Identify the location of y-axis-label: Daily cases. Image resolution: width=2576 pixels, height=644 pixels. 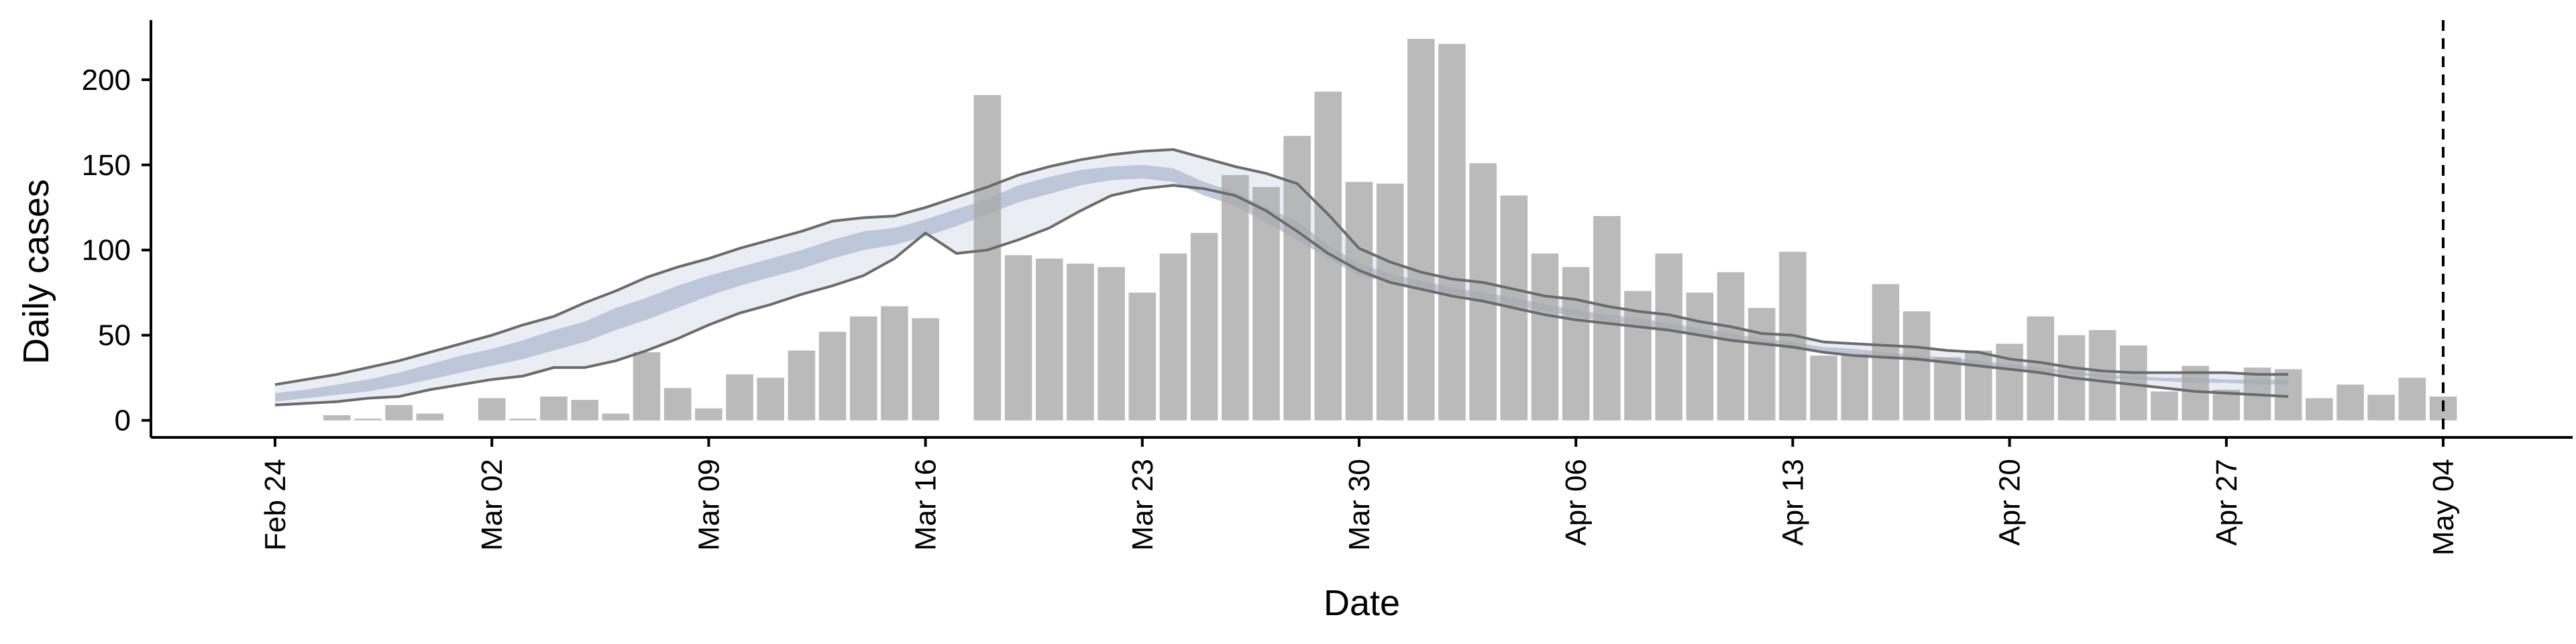
(36, 271).